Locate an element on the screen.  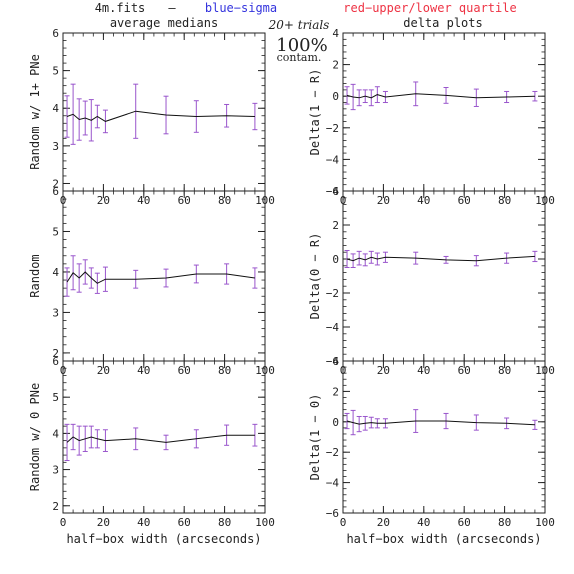
y-axis-label: Random w/ 1+ PNe is located at coordinates (35, 112).